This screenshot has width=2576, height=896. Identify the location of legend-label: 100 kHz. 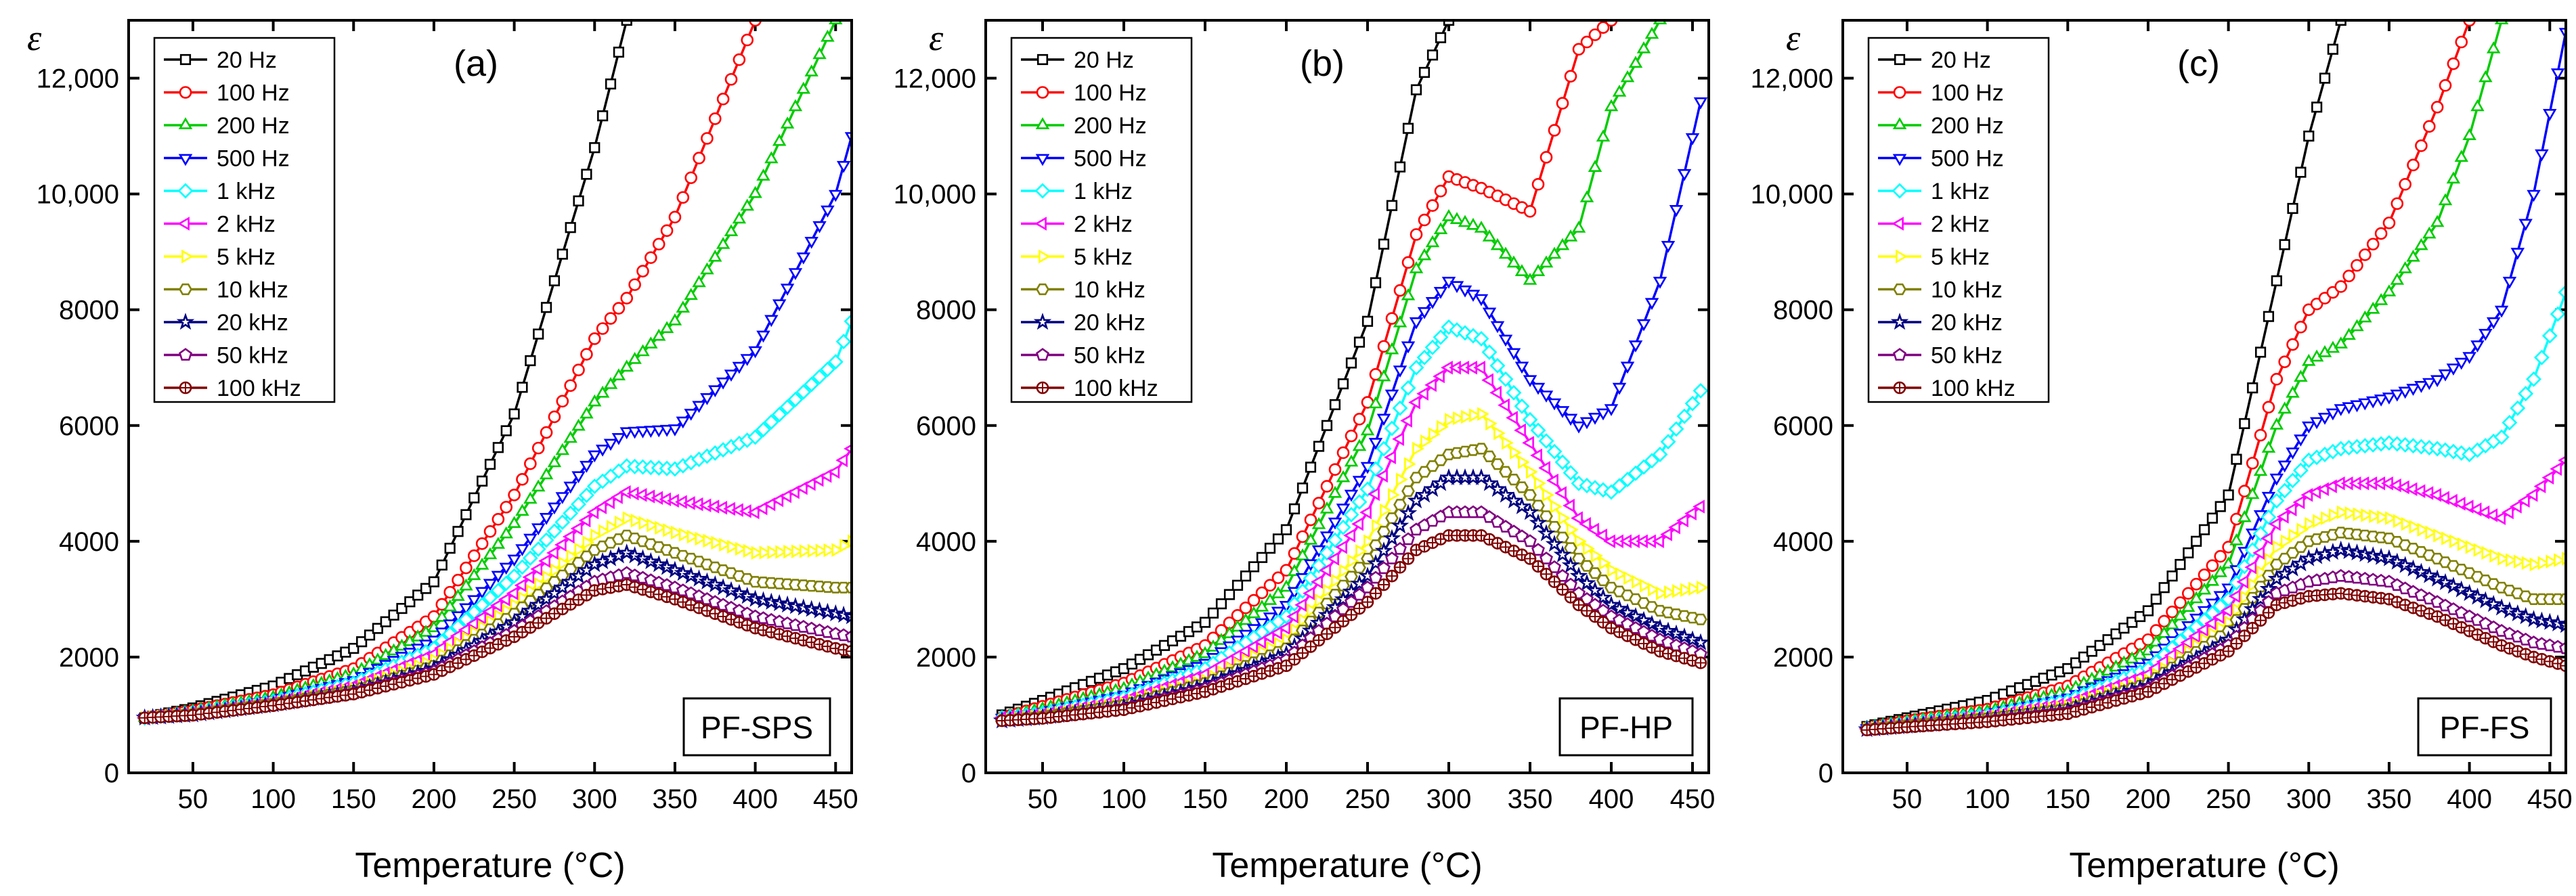
(1116, 388).